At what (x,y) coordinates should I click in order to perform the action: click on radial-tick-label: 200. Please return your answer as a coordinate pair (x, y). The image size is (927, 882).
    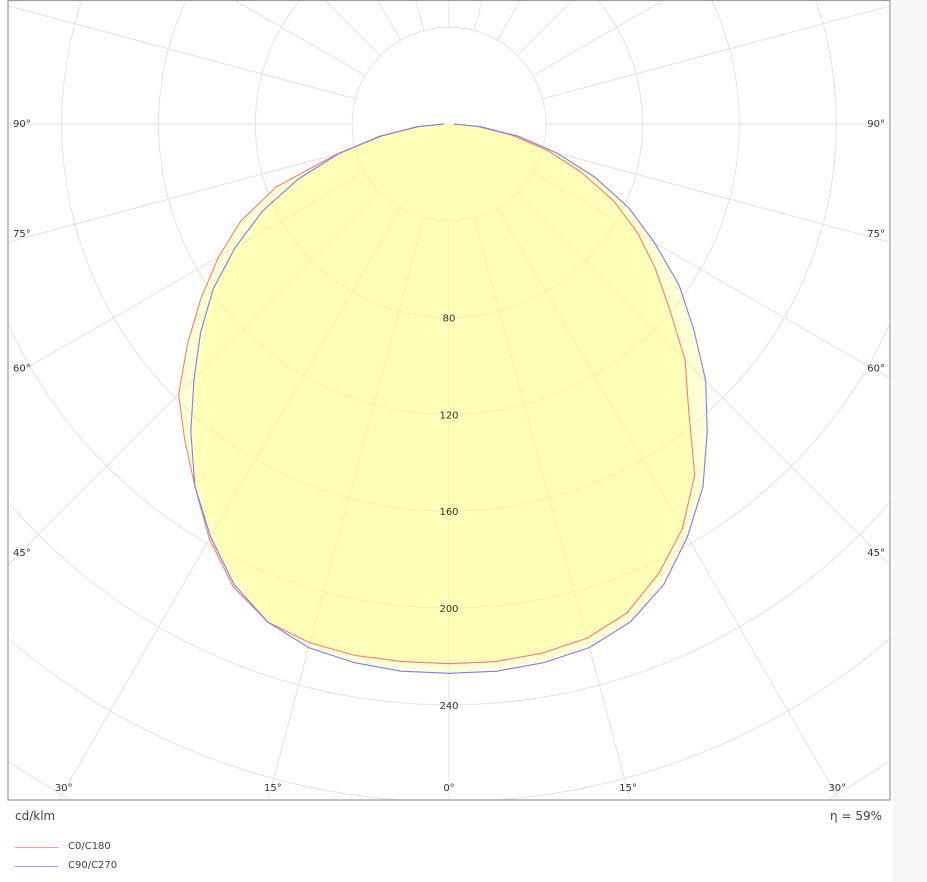
    Looking at the image, I should click on (448, 609).